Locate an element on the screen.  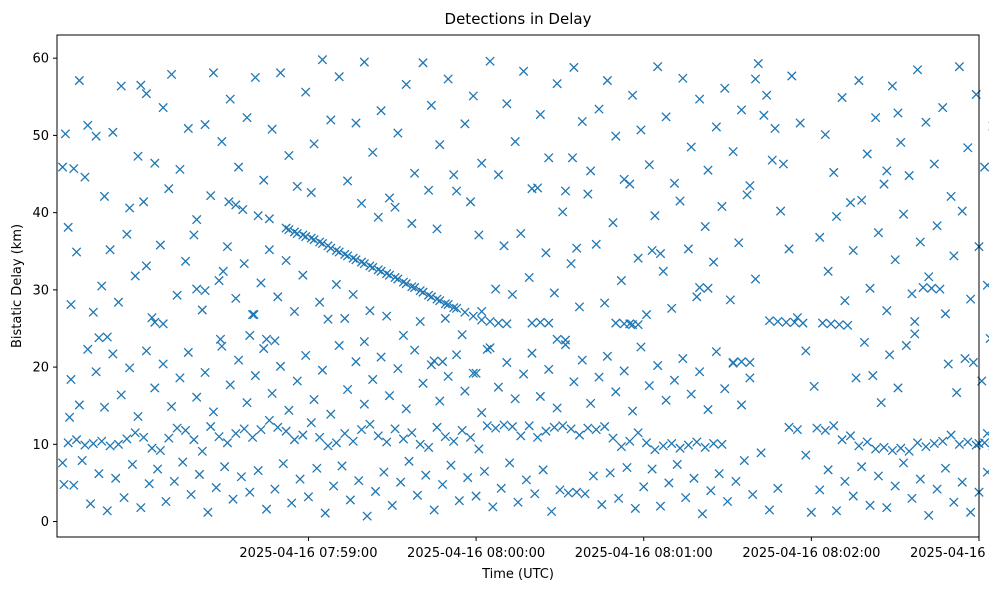
y-tick-label: 0 is located at coordinates (45, 522).